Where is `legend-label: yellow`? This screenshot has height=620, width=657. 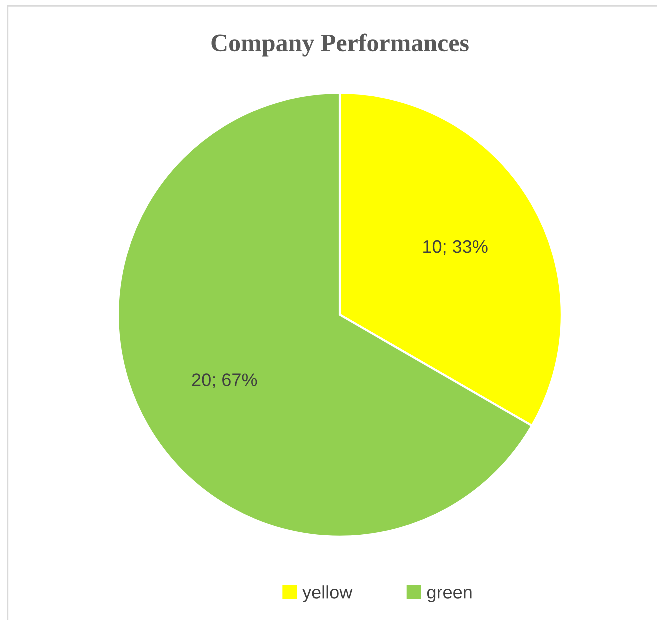
legend-label: yellow is located at coordinates (327, 594).